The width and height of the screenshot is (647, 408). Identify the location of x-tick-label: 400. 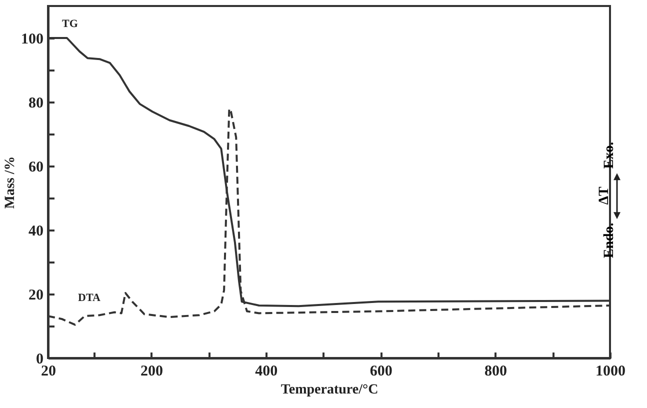
(266, 372).